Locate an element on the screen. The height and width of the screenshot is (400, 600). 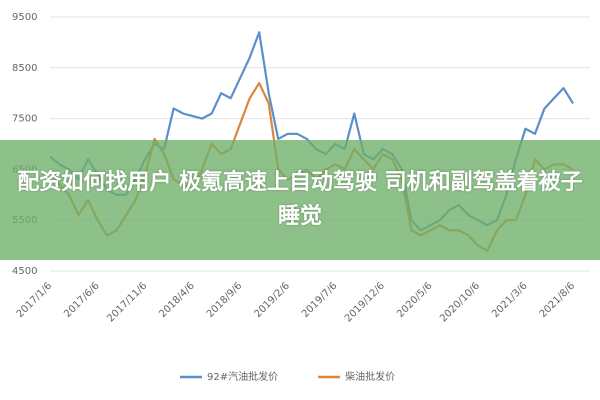
legend-label: 柴油批发价 is located at coordinates (370, 376).